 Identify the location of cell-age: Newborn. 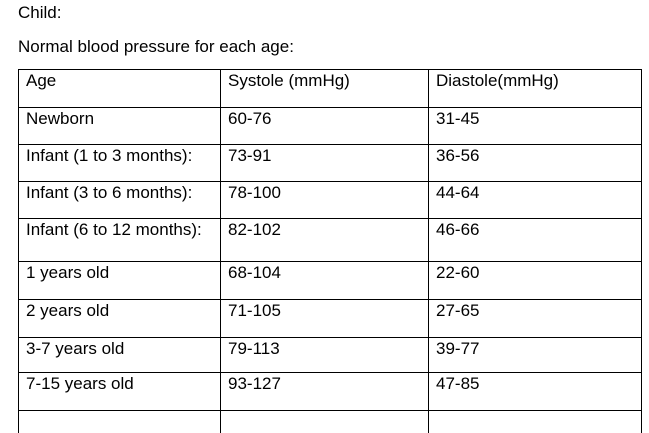
(120, 126).